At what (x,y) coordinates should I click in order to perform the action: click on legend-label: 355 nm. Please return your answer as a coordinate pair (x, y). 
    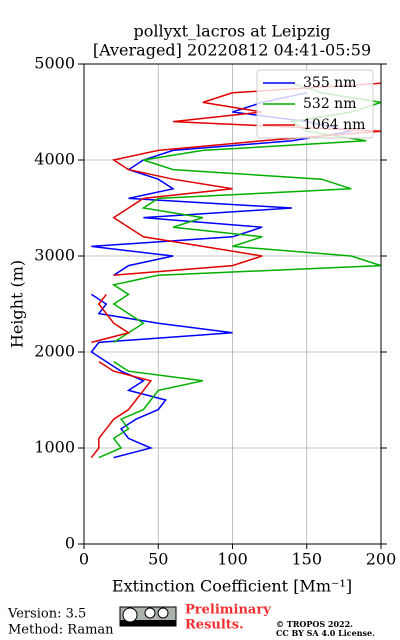
    Looking at the image, I should click on (329, 83).